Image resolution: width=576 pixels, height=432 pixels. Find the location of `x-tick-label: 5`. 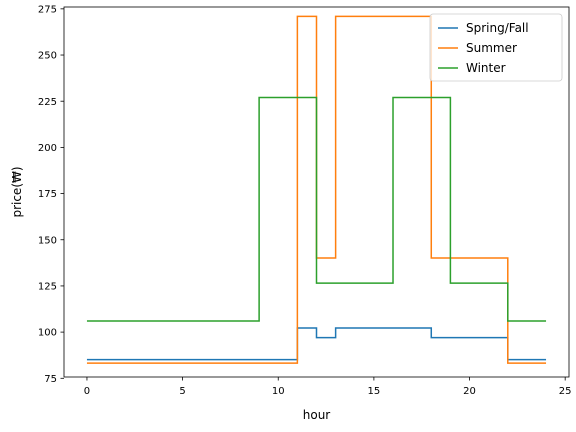

x-tick-label: 5 is located at coordinates (182, 391).